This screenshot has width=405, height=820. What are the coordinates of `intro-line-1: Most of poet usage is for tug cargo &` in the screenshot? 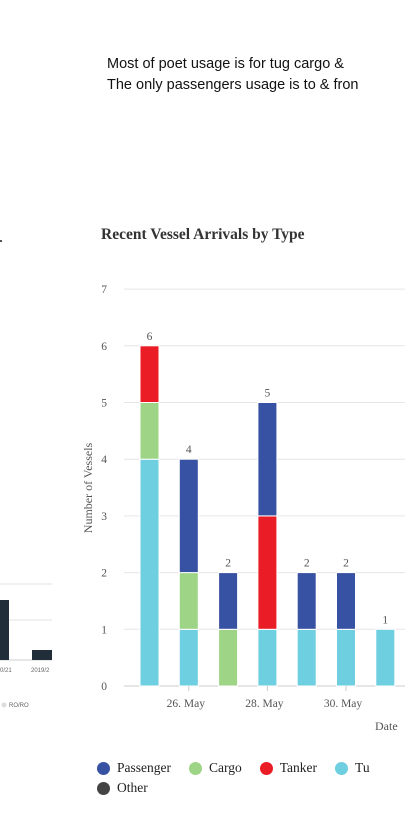 It's located at (225, 64).